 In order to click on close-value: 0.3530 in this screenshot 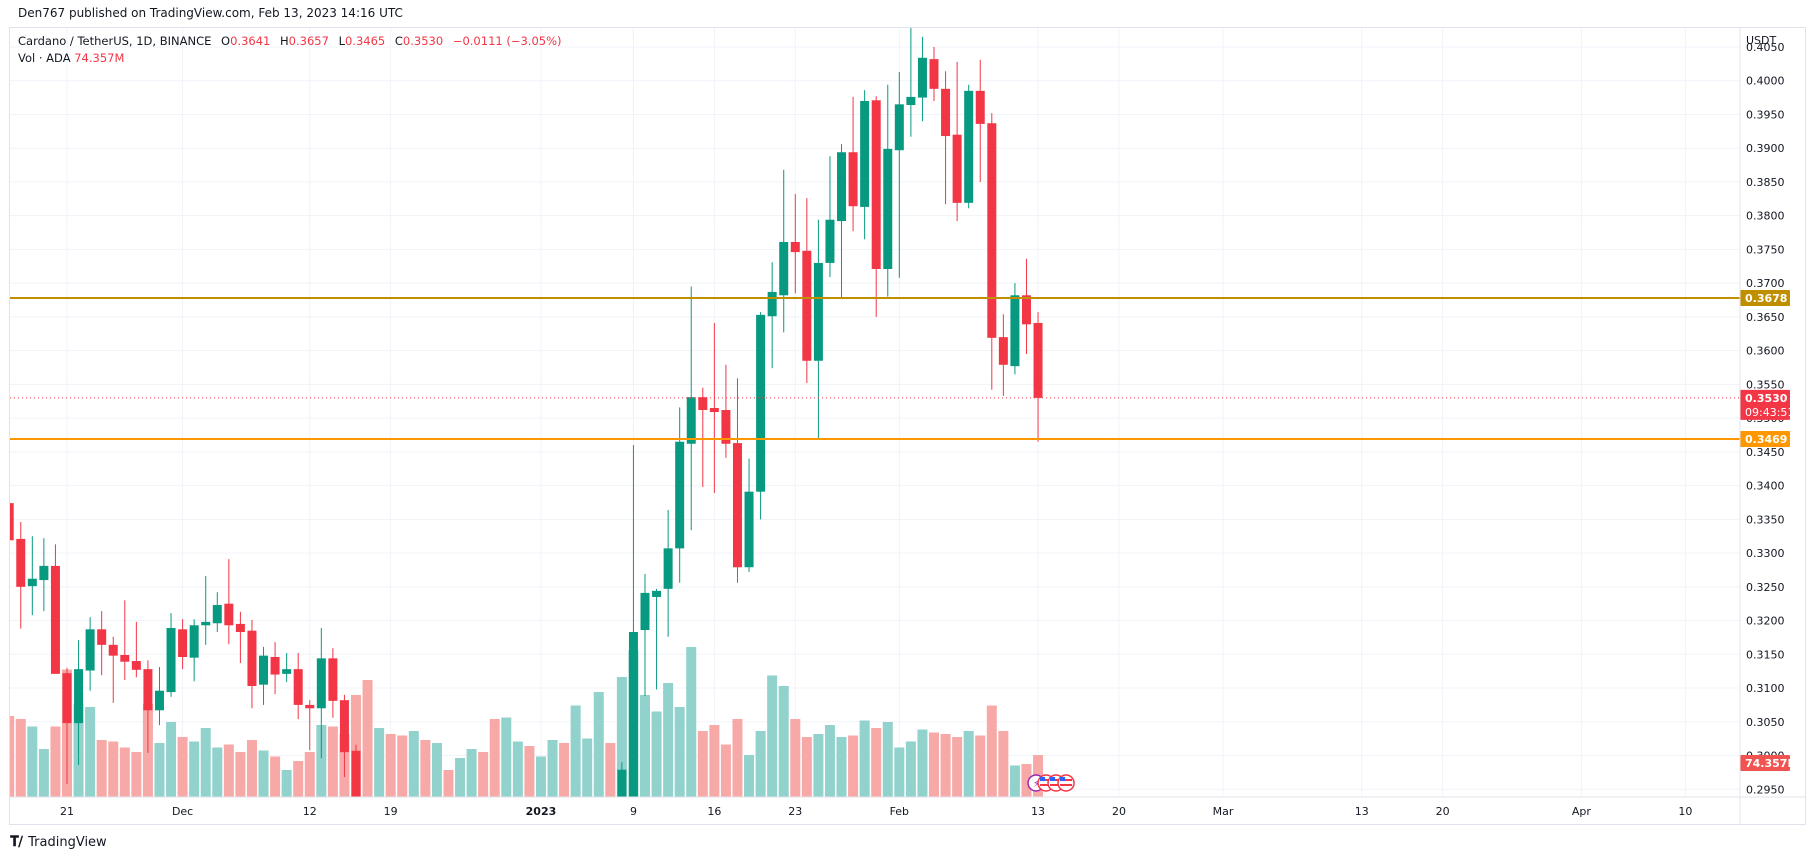, I will do `click(423, 41)`.